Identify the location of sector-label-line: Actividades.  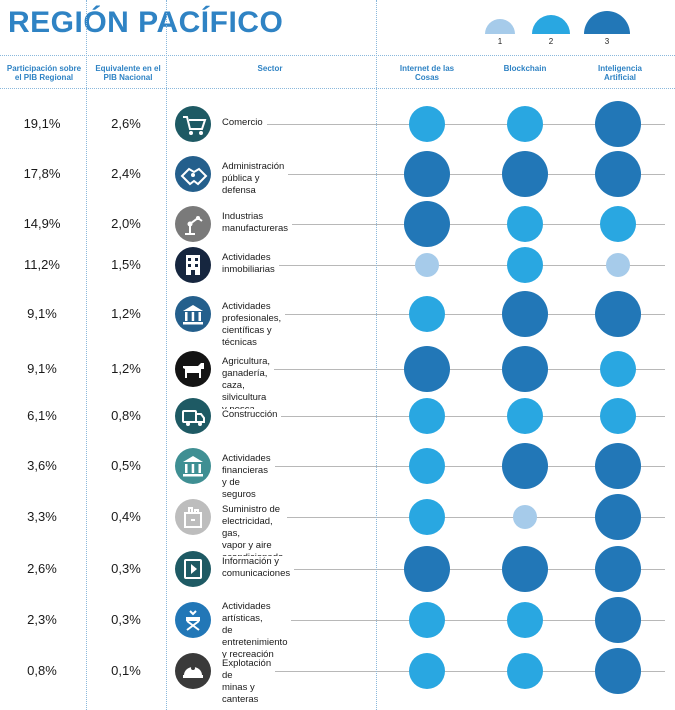
(246, 257).